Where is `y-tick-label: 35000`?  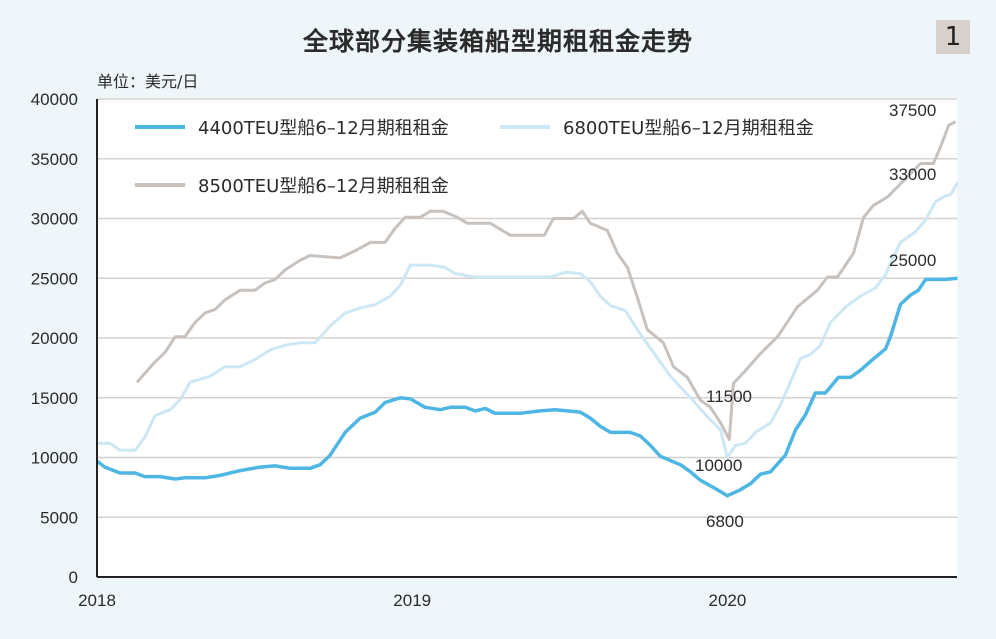
y-tick-label: 35000 is located at coordinates (54, 159).